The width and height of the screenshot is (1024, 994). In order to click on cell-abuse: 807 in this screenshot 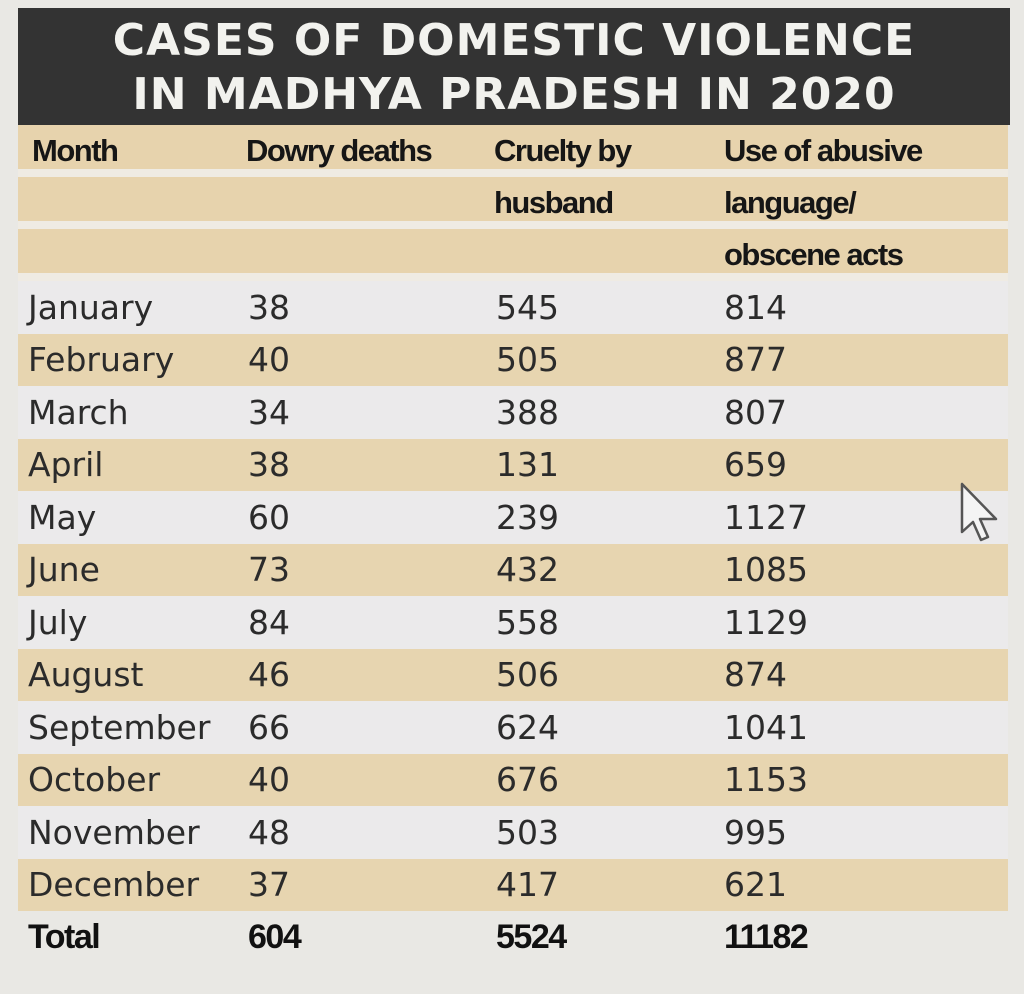, I will do `click(853, 412)`.